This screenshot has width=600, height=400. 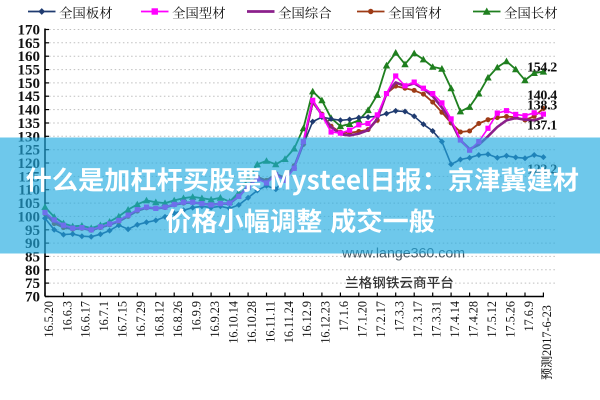 I want to click on svg-text: 16.8.26, so click(x=178, y=319).